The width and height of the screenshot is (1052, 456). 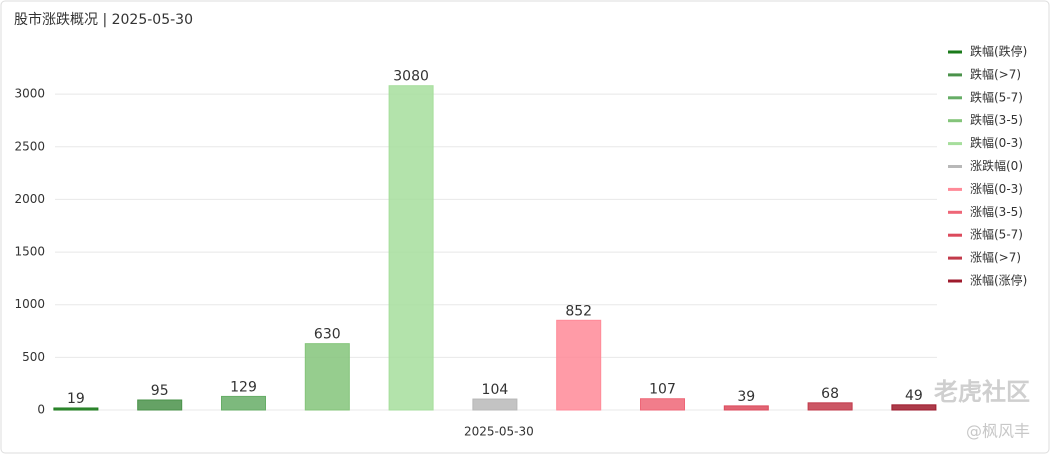 What do you see at coordinates (243, 387) in the screenshot?
I see `value-label: 129` at bounding box center [243, 387].